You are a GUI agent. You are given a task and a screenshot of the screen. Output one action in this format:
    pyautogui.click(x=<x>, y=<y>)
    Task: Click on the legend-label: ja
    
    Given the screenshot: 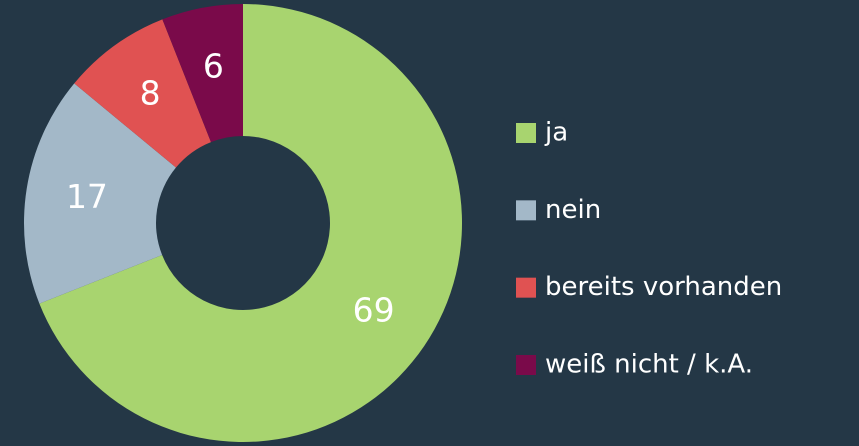 What is the action you would take?
    pyautogui.click(x=556, y=133)
    